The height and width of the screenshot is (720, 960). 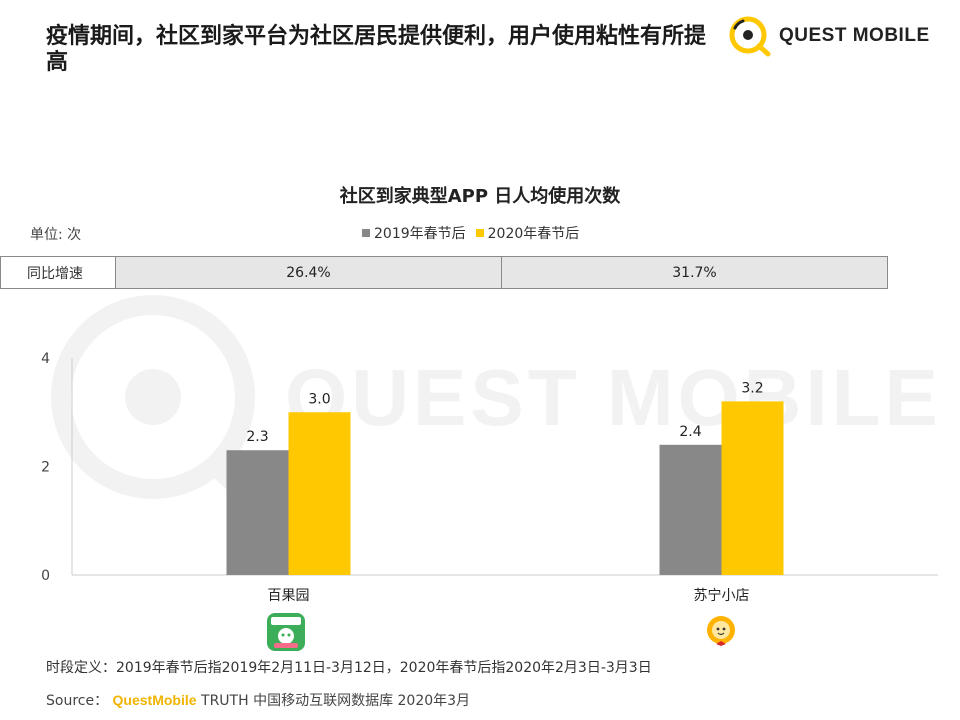 What do you see at coordinates (336, 701) in the screenshot?
I see `source-rest: TRUTH 中国移动互联网数据库 2020年3月` at bounding box center [336, 701].